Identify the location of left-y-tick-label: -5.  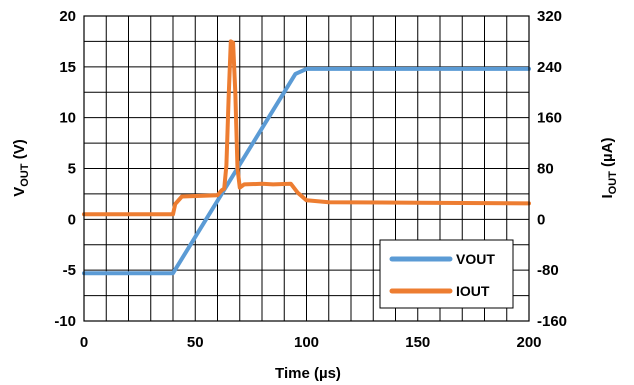
(69, 270).